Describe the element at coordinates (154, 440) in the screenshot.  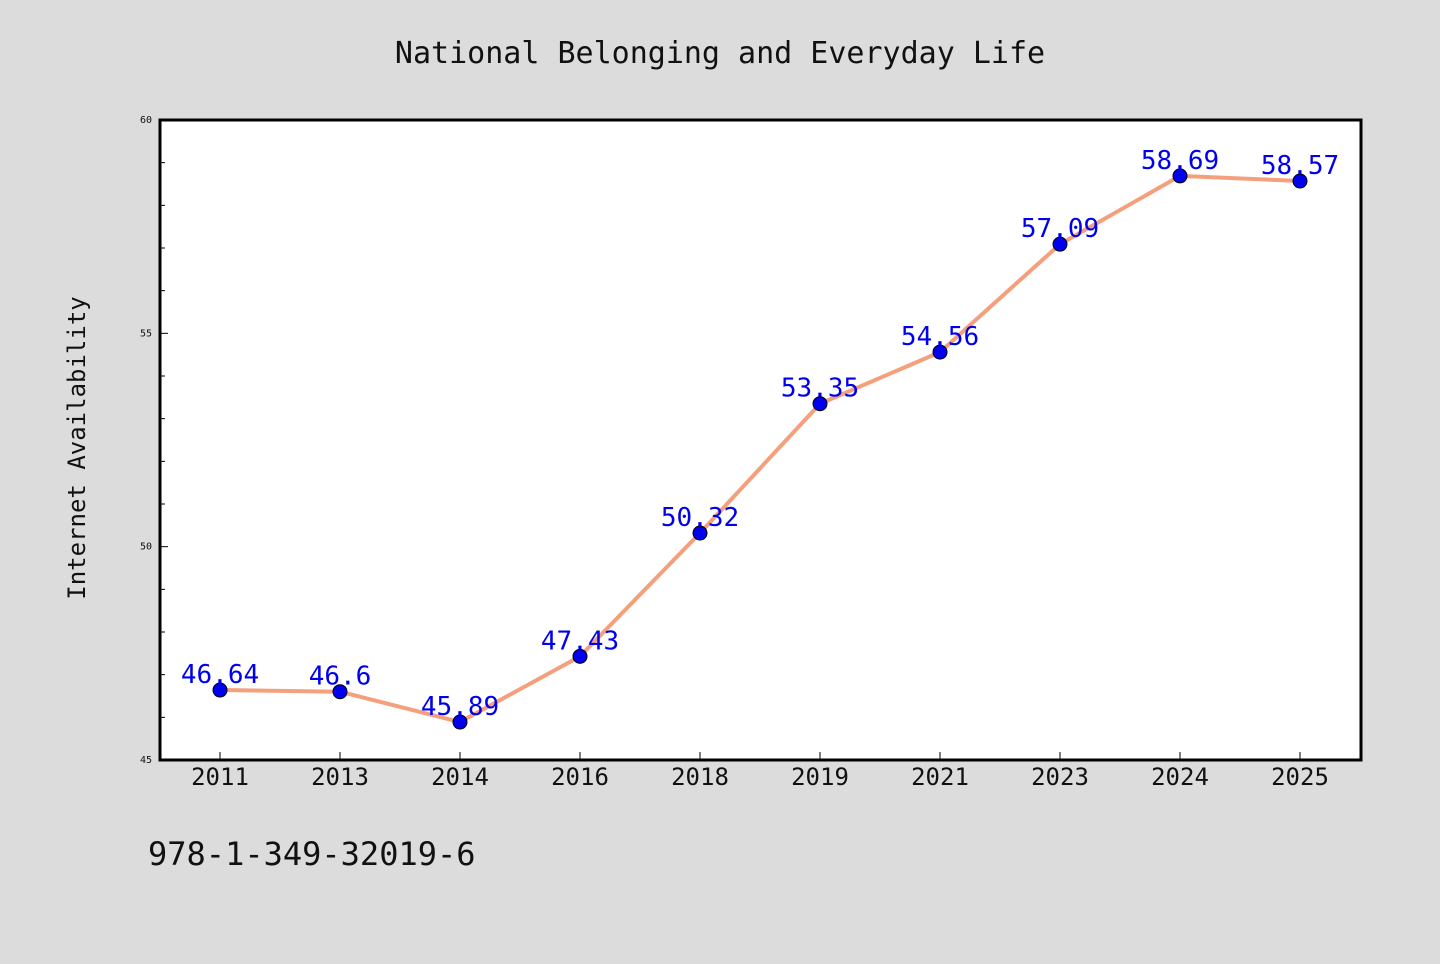
I see `y-axis: 45 50 55 60` at that location.